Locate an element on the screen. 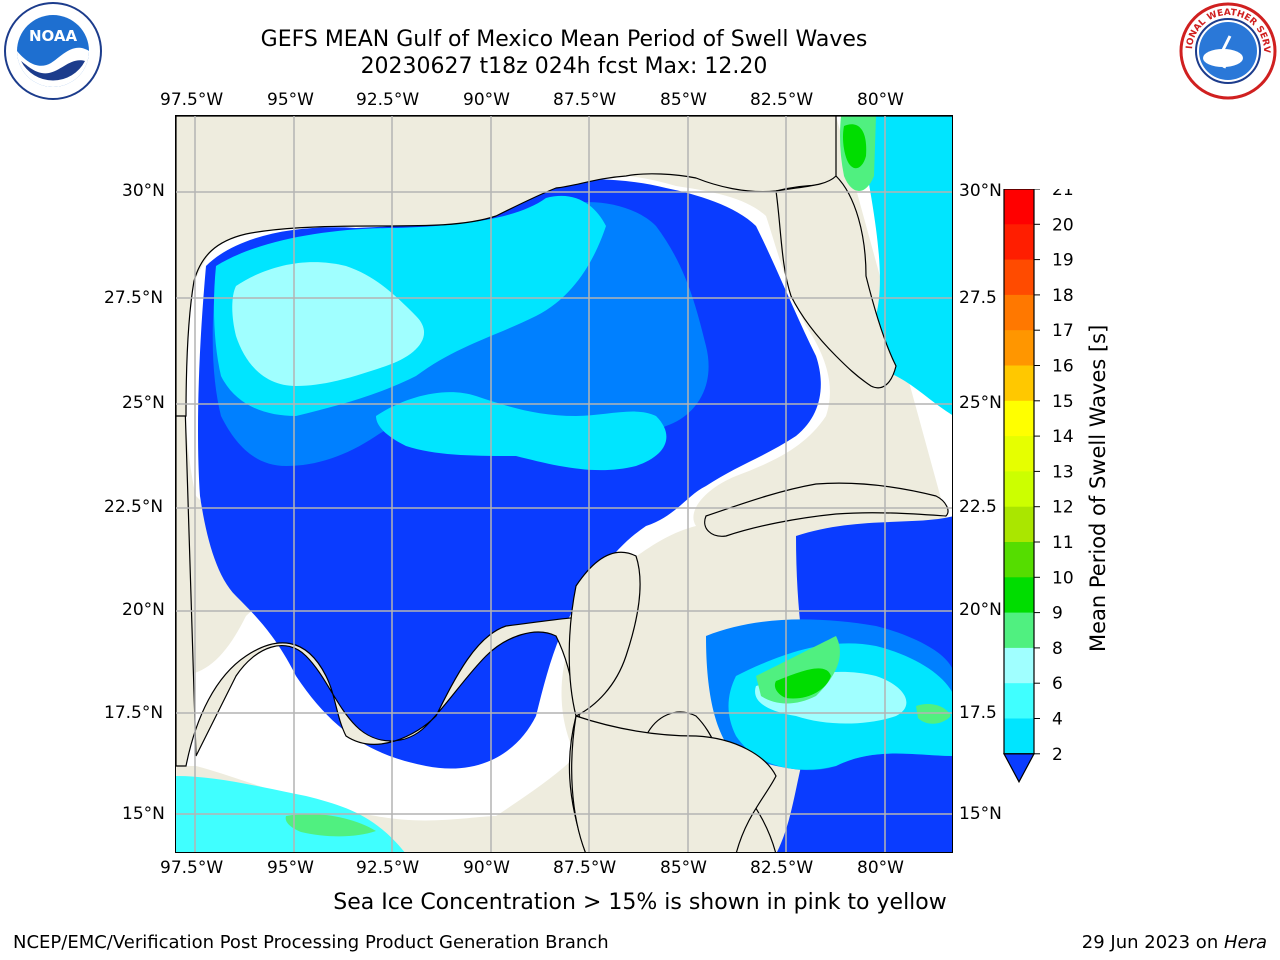 The width and height of the screenshot is (1280, 960). lat-tick-label: 22.5°N is located at coordinates (134, 507).